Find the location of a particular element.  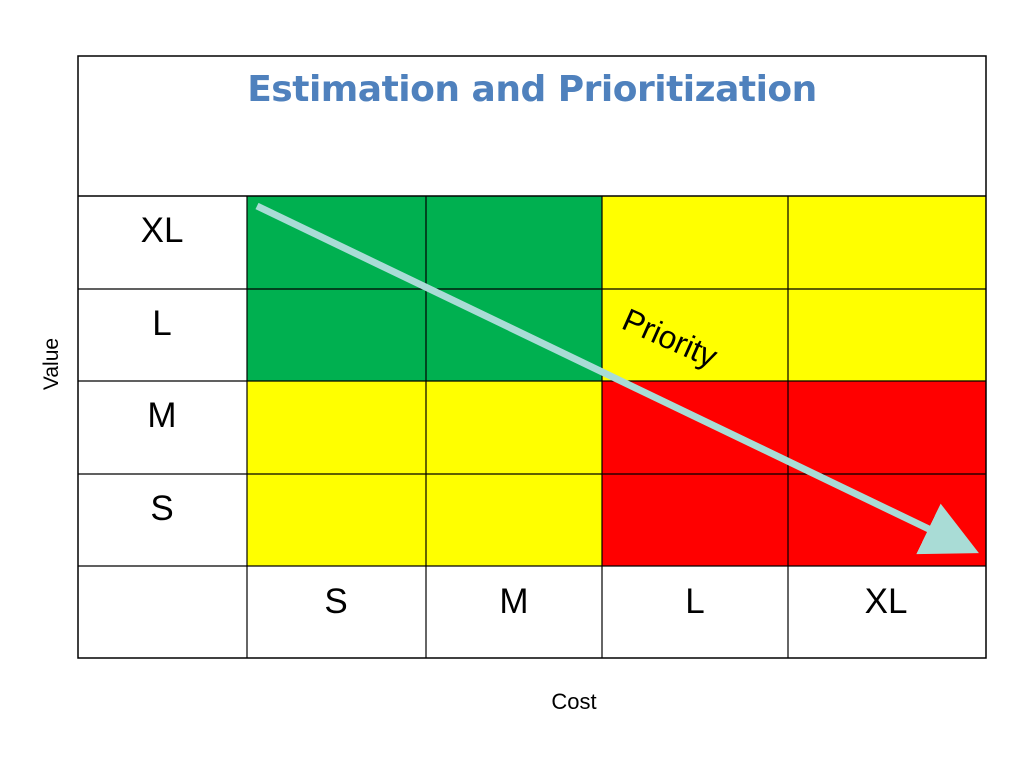

matrix-cell-m-l is located at coordinates (695, 427).